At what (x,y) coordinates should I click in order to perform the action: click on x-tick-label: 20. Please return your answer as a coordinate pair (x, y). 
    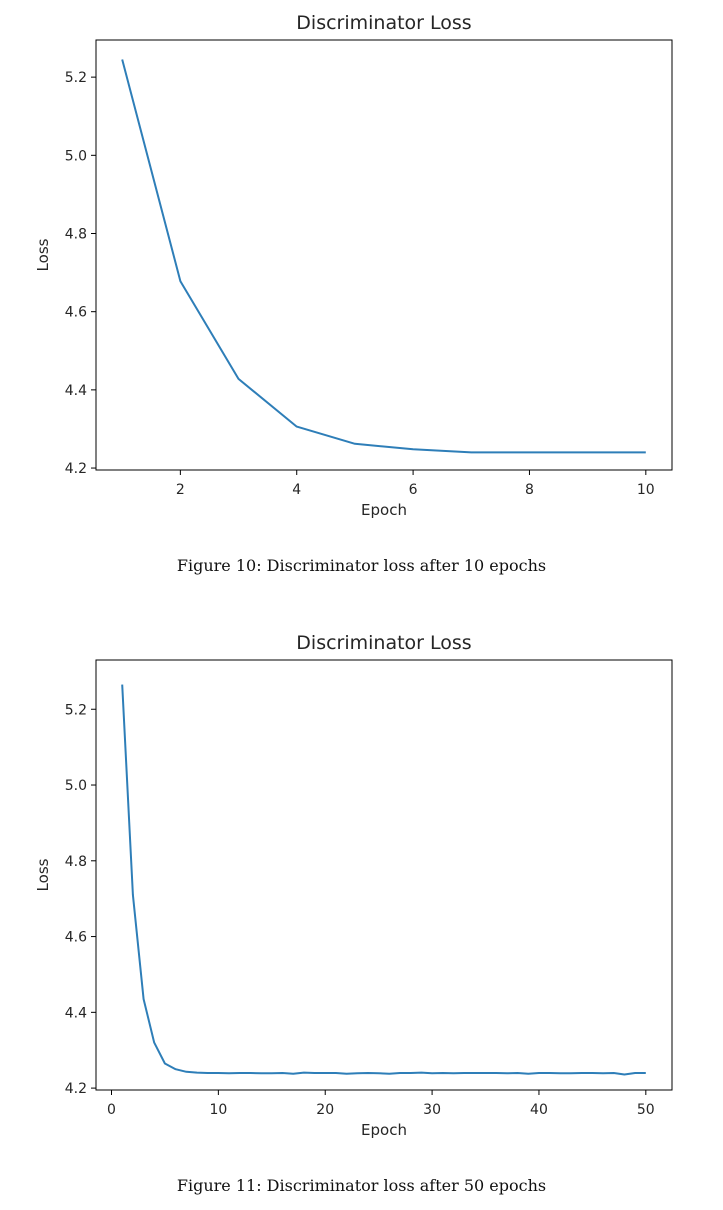
    Looking at the image, I should click on (325, 1110).